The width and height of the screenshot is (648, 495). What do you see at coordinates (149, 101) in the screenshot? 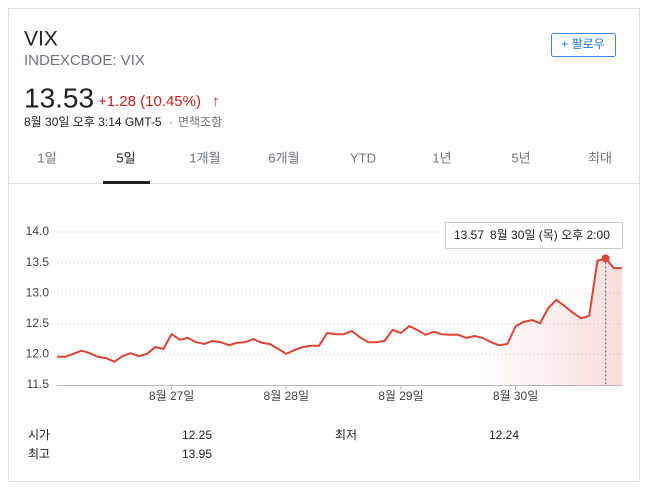
I see `change: +1.28 (10.45%)` at bounding box center [149, 101].